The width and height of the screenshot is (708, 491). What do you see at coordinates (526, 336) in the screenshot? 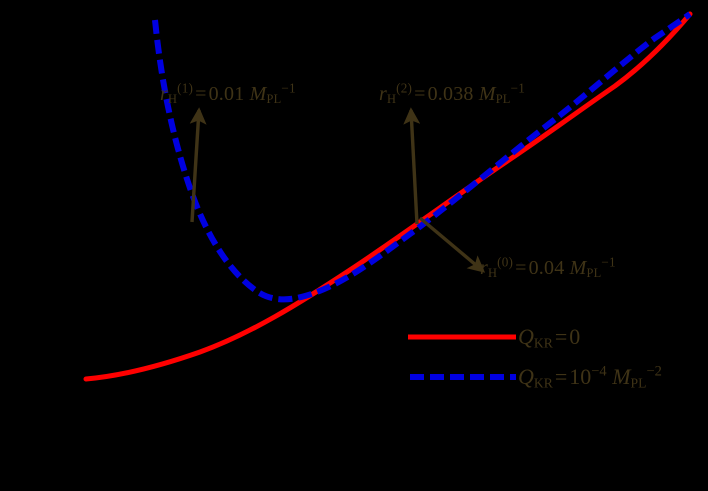
I see `legend-1-symbol: Q` at bounding box center [526, 336].